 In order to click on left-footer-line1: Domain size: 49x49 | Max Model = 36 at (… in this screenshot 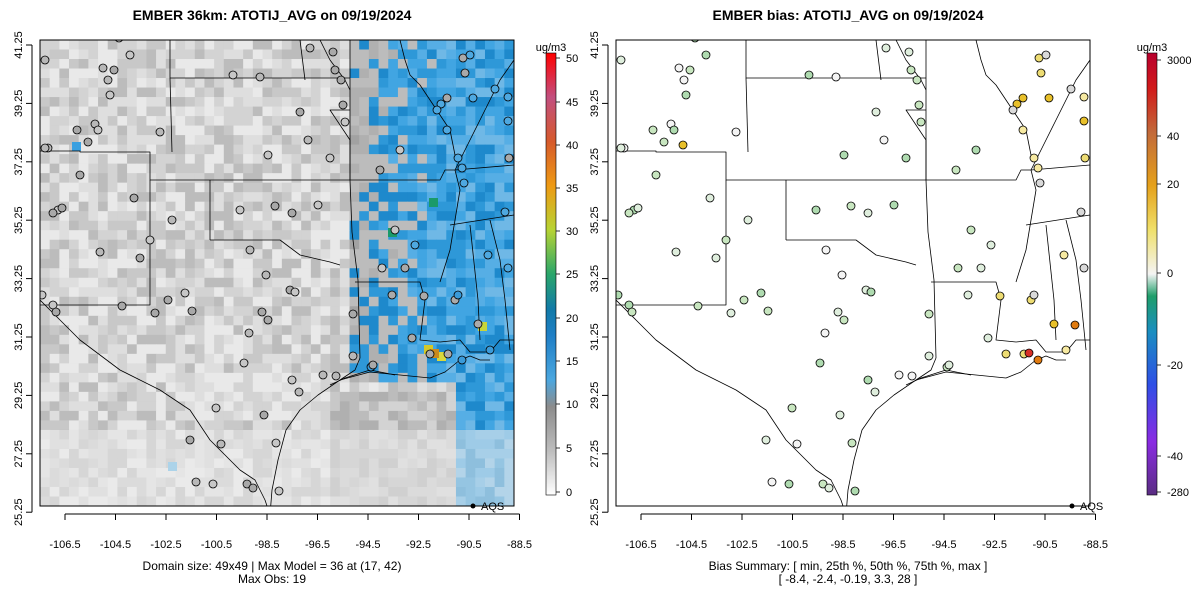, I will do `click(272, 566)`.